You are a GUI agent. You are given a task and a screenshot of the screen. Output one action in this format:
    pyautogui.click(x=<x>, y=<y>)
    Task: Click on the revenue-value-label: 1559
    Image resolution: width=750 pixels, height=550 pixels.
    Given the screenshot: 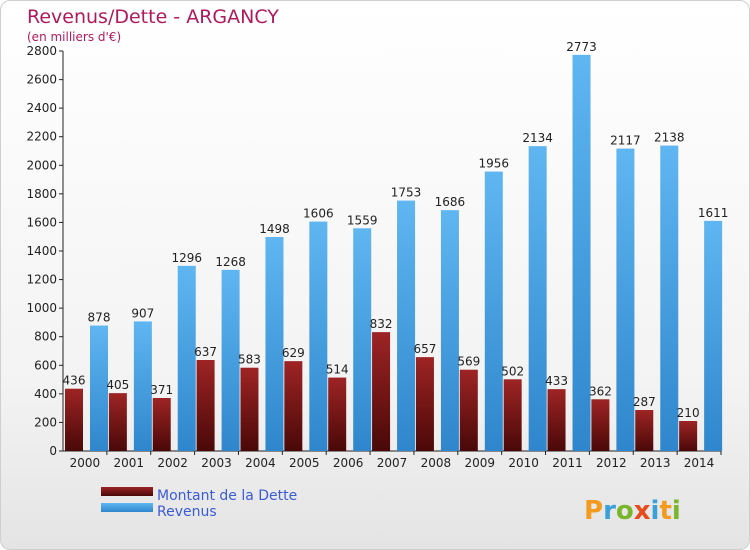 What is the action you would take?
    pyautogui.click(x=362, y=220)
    